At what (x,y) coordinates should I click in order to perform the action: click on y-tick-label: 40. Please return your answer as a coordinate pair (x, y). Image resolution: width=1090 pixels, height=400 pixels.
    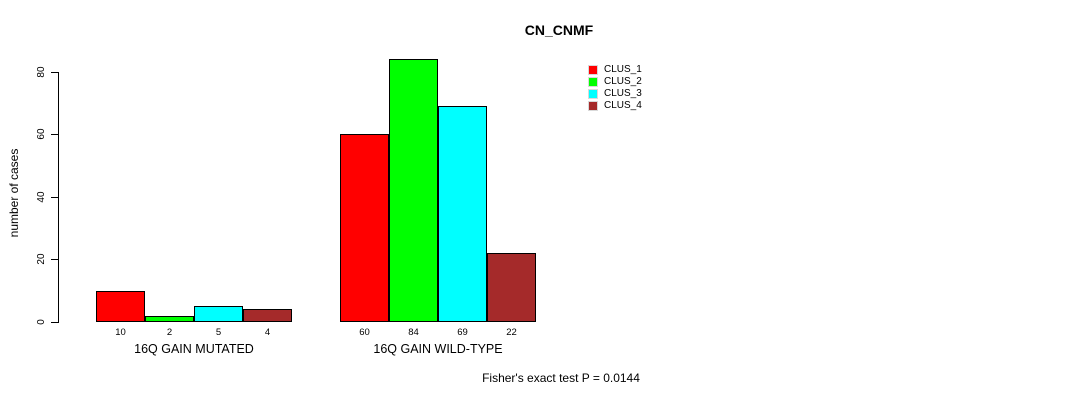
    Looking at the image, I should click on (41, 197).